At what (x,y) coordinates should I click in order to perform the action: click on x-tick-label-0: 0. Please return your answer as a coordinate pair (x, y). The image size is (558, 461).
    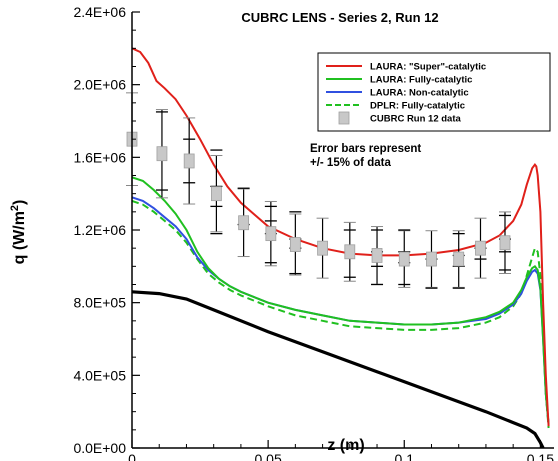
    Looking at the image, I should click on (132, 456).